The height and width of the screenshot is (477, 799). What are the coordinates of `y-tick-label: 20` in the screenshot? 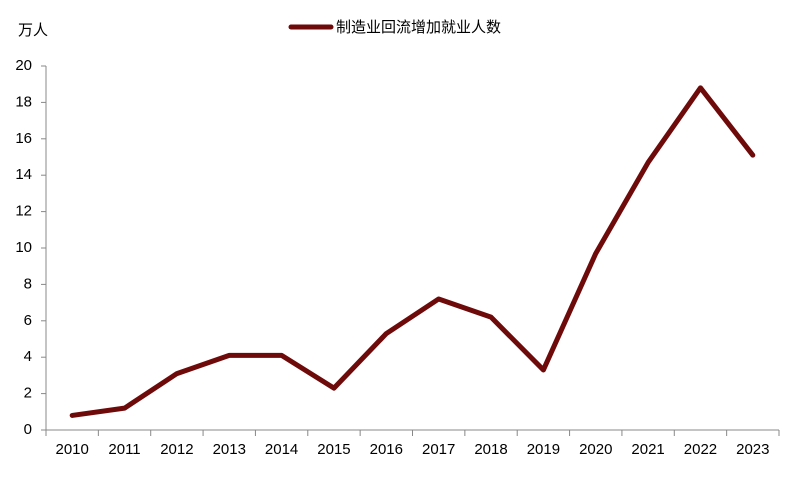 It's located at (23, 65).